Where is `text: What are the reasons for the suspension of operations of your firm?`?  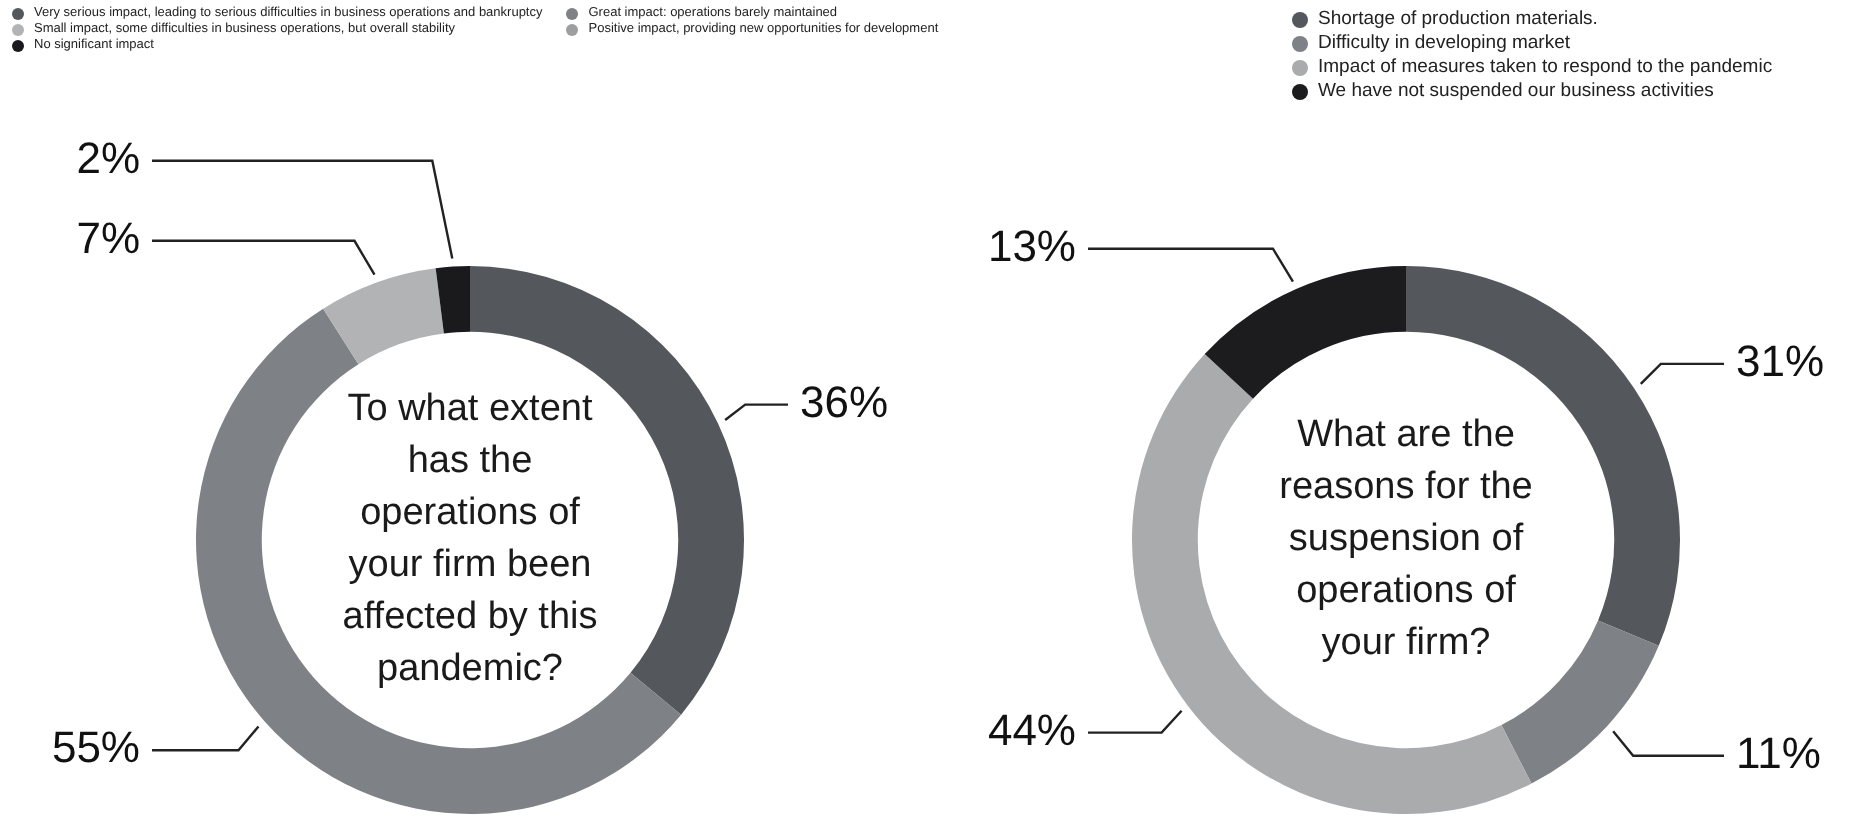
text: What are the reasons for the suspension of operations of your firm? is located at coordinates (1406, 539).